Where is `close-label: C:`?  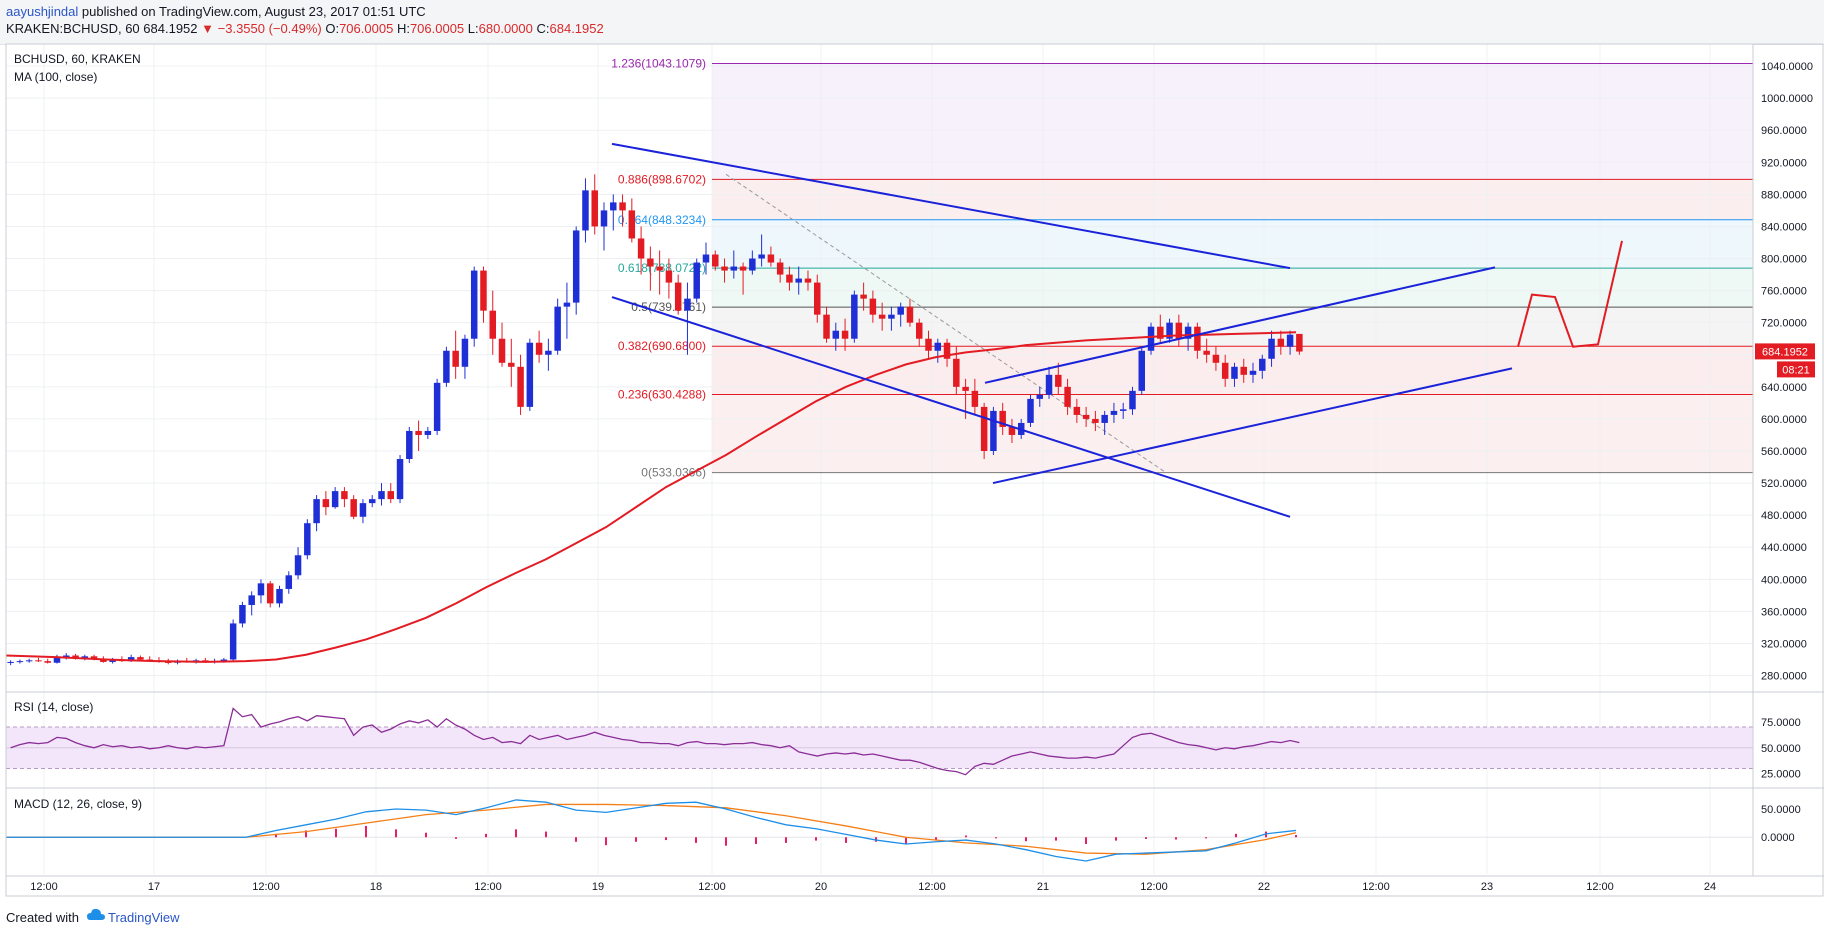 close-label: C: is located at coordinates (543, 28).